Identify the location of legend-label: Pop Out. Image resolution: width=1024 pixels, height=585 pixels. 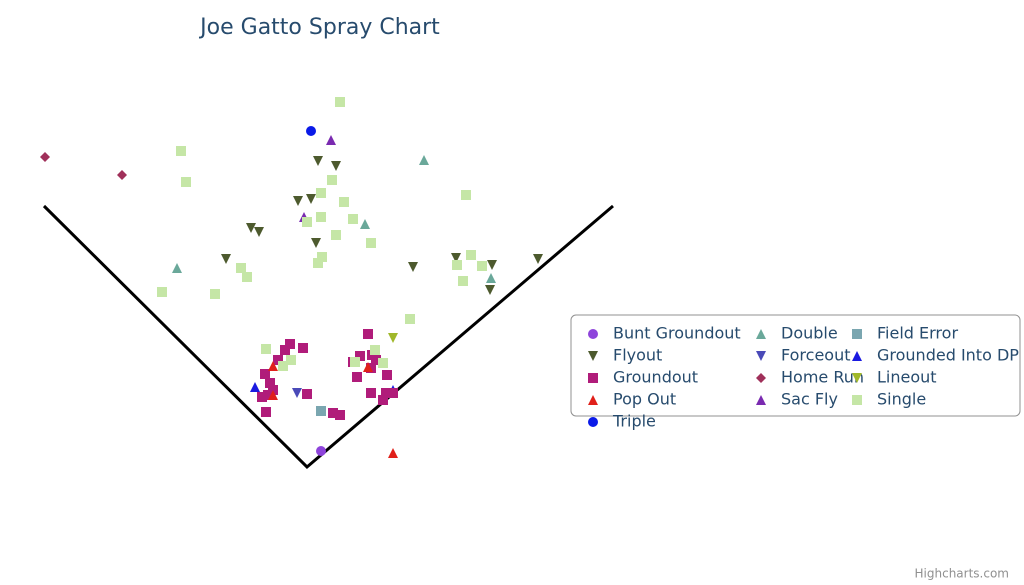
(644, 399).